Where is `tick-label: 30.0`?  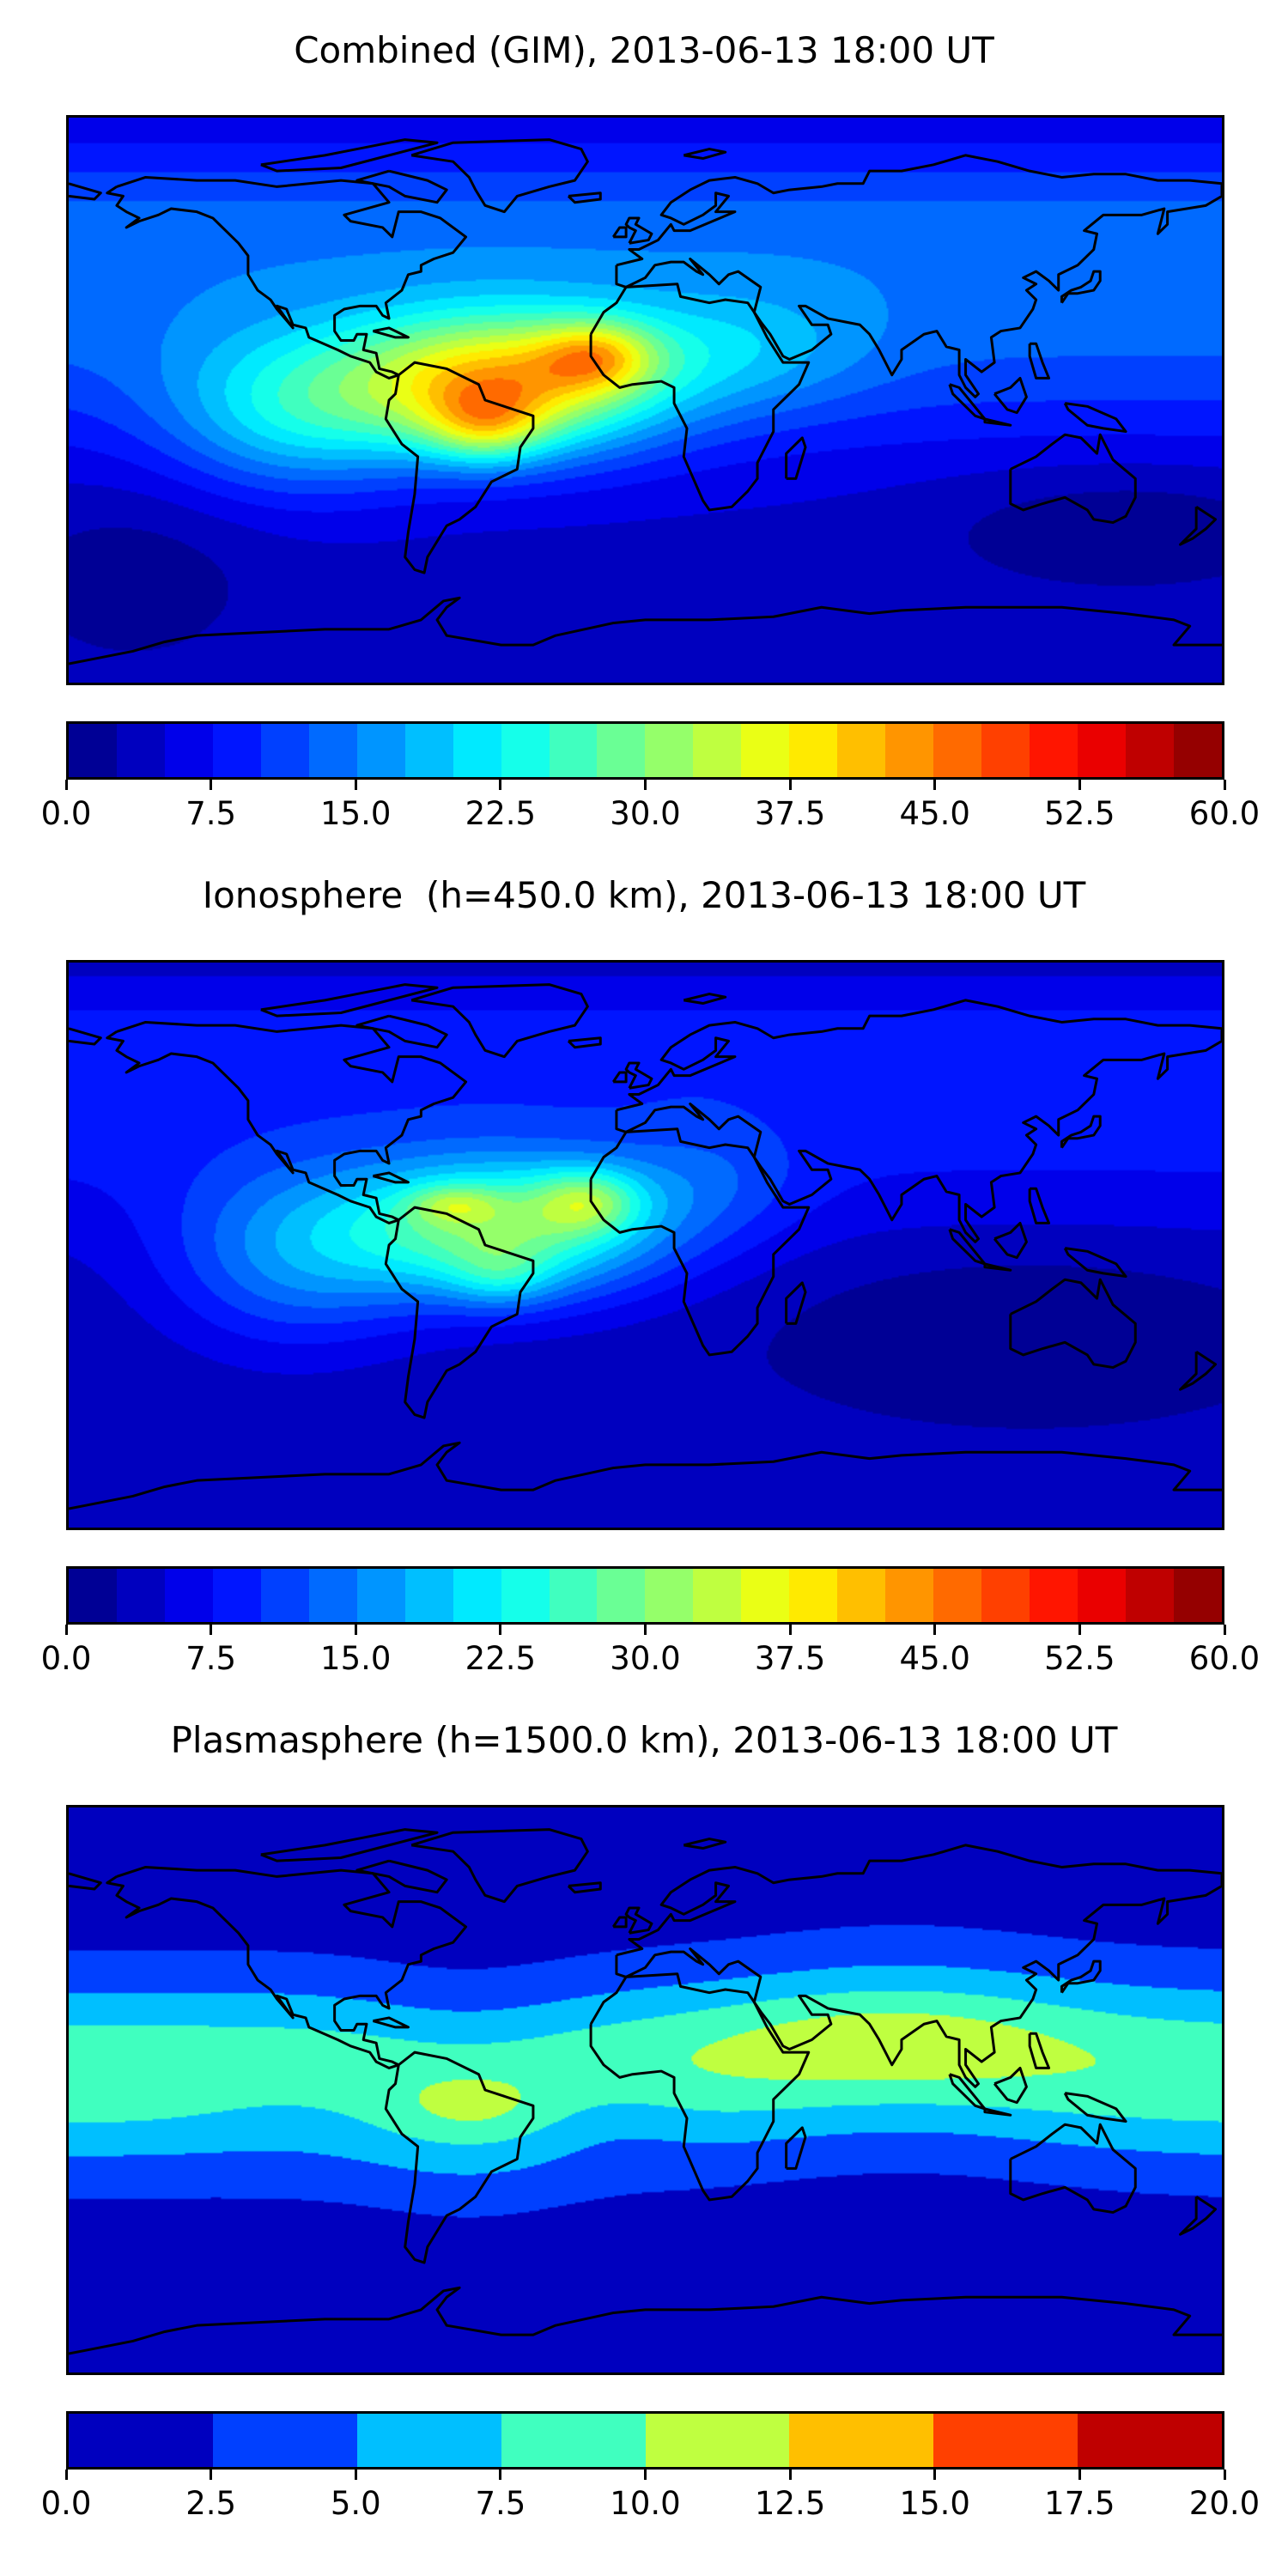
tick-label: 30.0 is located at coordinates (645, 1658).